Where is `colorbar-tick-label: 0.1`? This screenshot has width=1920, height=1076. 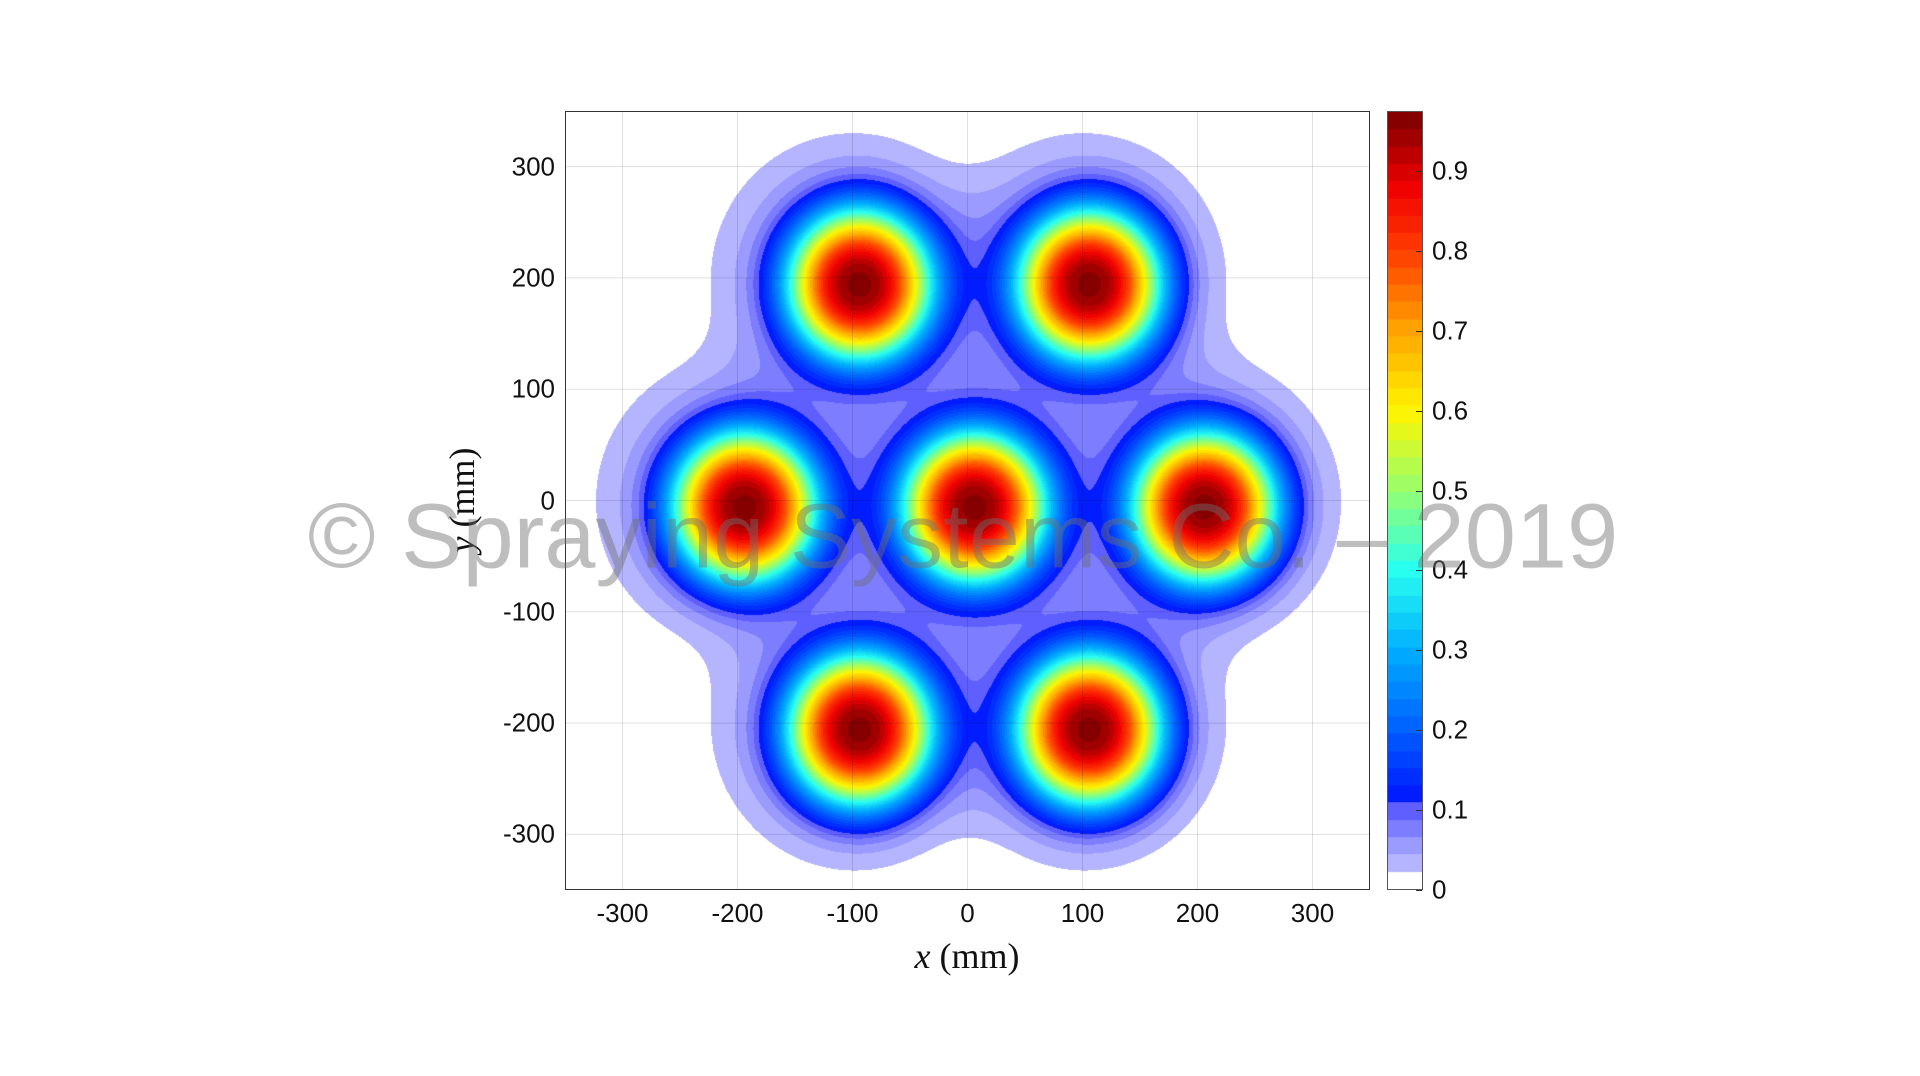 colorbar-tick-label: 0.1 is located at coordinates (1450, 809).